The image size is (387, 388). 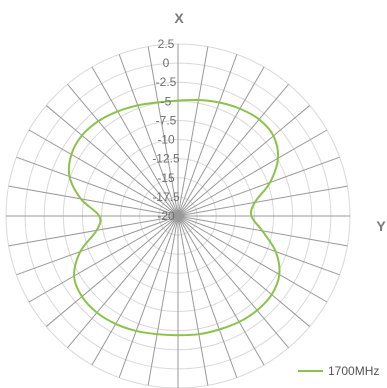 What do you see at coordinates (166, 216) in the screenshot?
I see `radial-tick-label: -20` at bounding box center [166, 216].